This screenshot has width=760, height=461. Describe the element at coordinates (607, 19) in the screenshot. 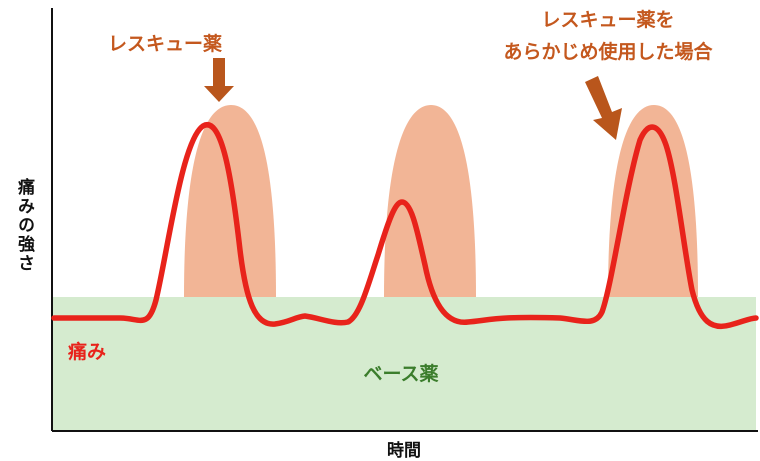

I see `rescue-preemptive-label-line1: レスキュー薬を` at that location.